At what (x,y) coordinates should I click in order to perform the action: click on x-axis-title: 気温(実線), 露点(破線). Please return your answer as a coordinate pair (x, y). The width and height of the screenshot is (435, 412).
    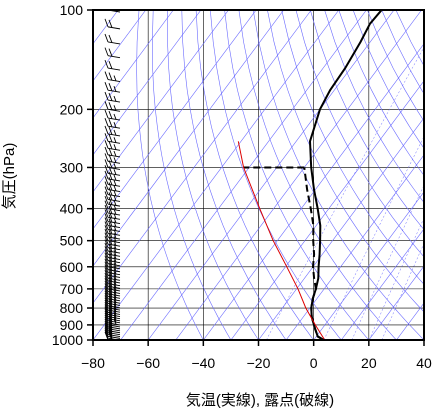
    Looking at the image, I should click on (260, 400).